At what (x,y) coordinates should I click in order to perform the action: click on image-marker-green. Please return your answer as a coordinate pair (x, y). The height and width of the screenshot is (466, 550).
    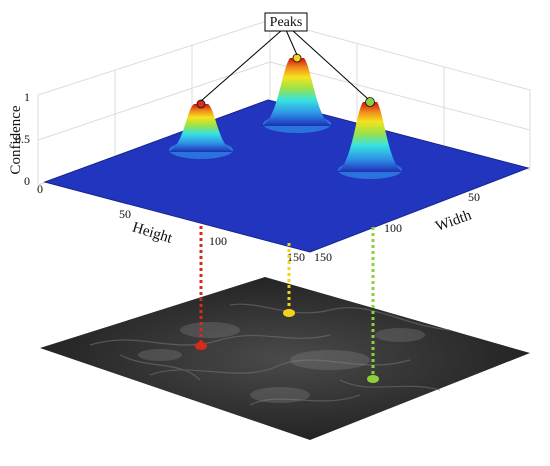
    Looking at the image, I should click on (373, 379).